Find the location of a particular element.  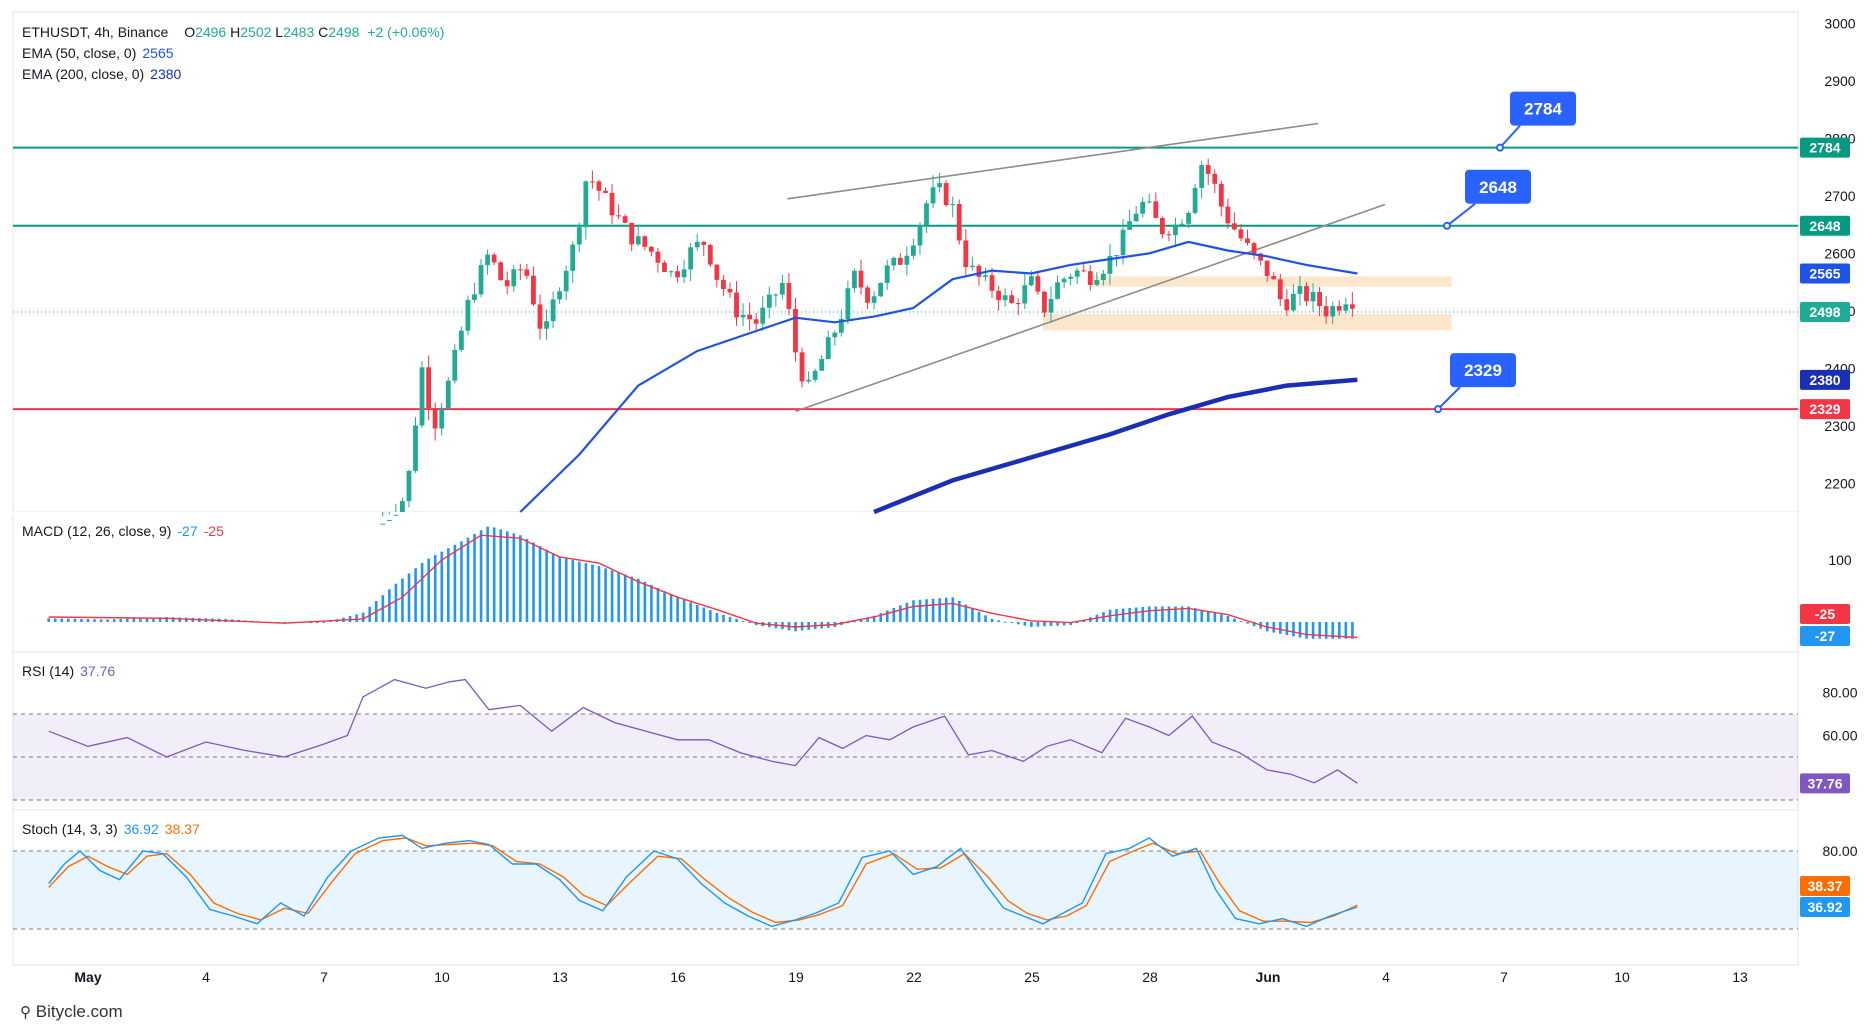

rsi-tick: 60.00 is located at coordinates (1839, 736).